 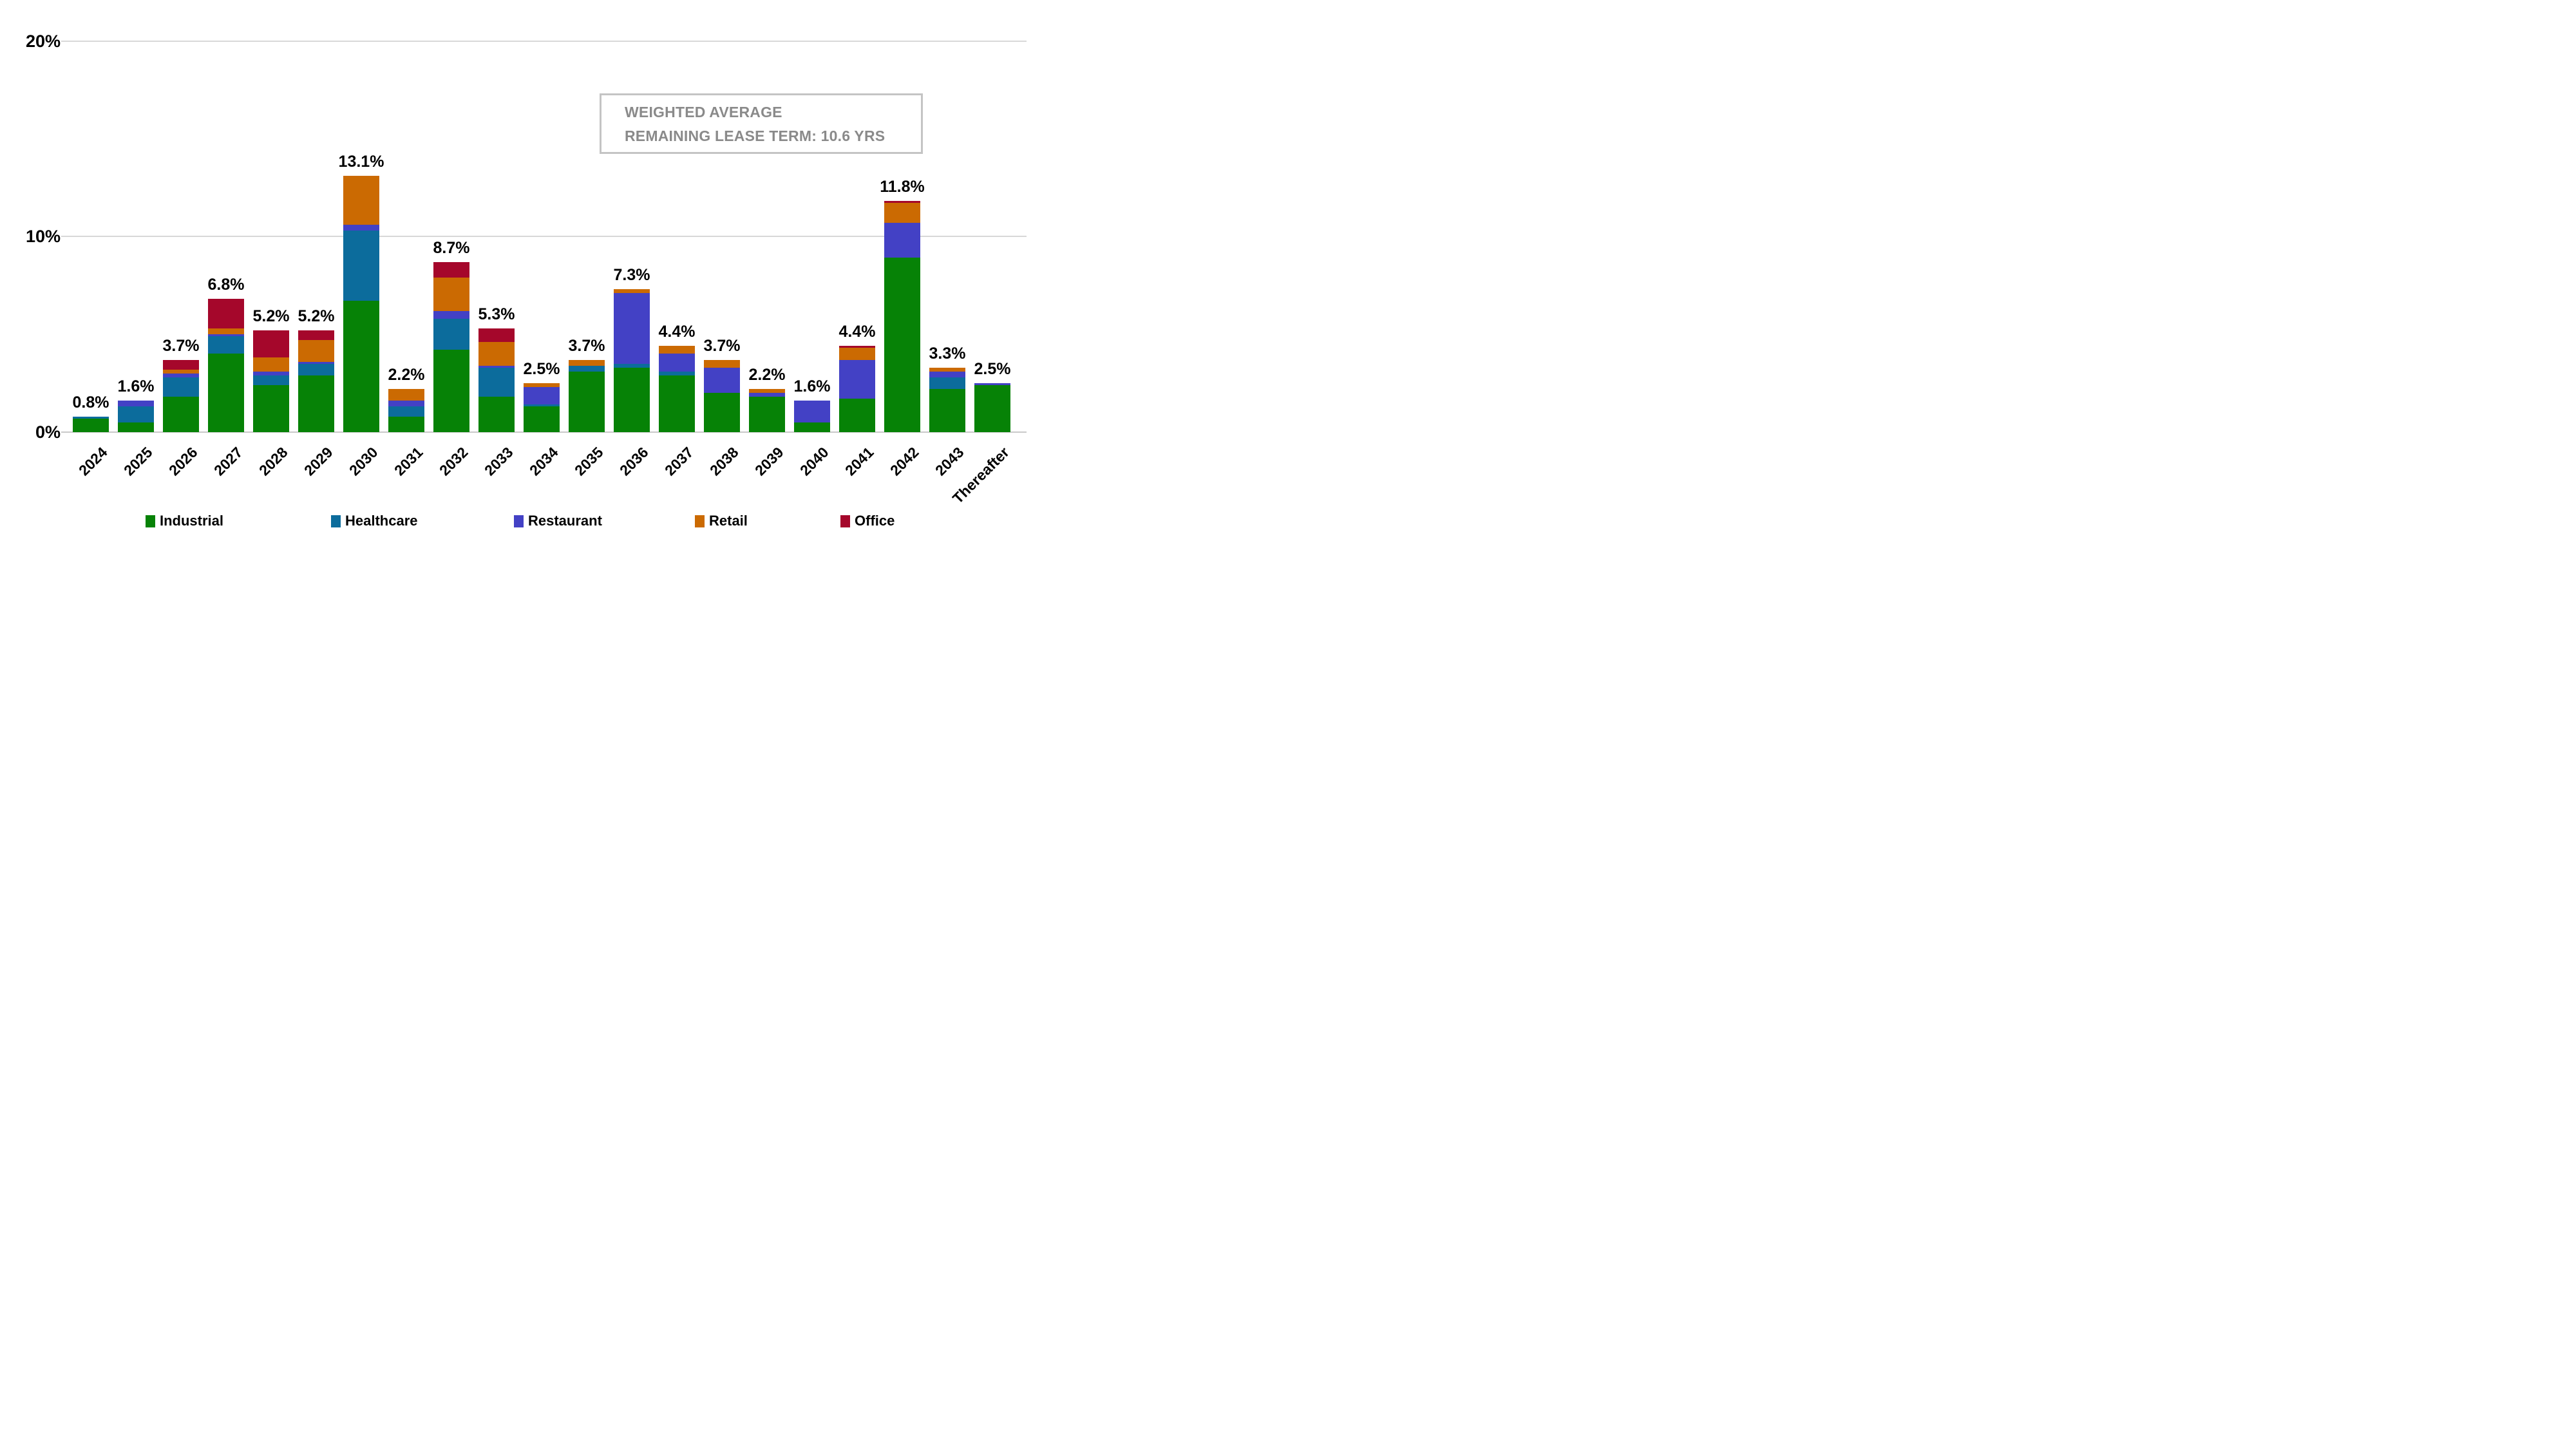 What do you see at coordinates (43, 237) in the screenshot?
I see `y-tick-10: 10%` at bounding box center [43, 237].